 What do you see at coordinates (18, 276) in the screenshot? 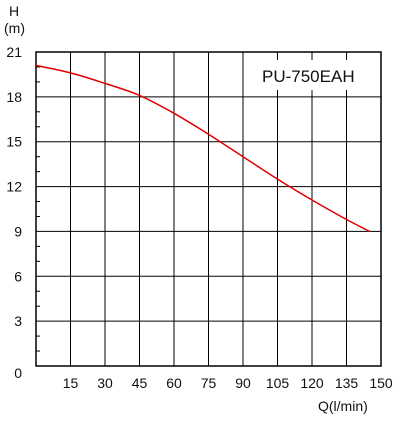
I see `y-tick-label: 6` at bounding box center [18, 276].